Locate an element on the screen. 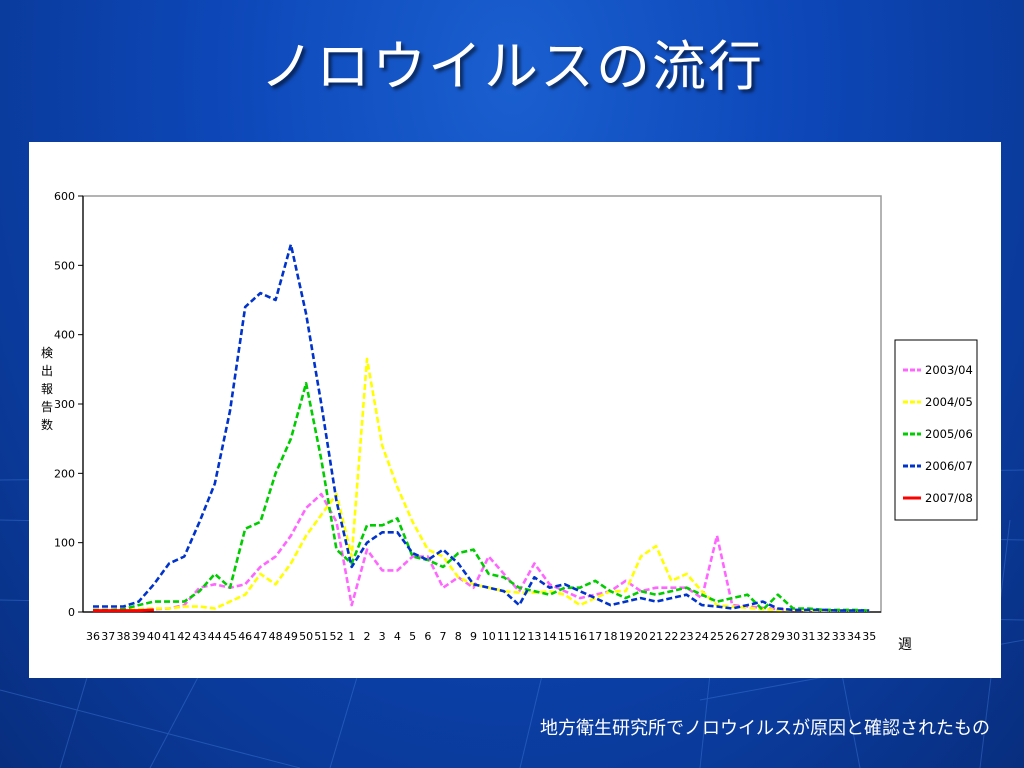 The image size is (1024, 768). legend-label: 2006/07 is located at coordinates (949, 466).